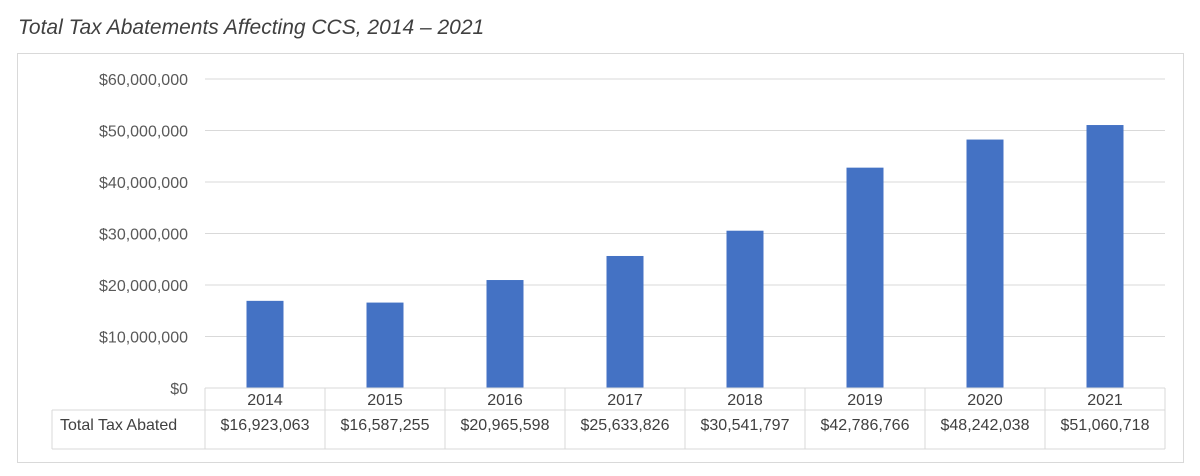 This screenshot has width=1200, height=476. Describe the element at coordinates (625, 321) in the screenshot. I see `bar-2017` at that location.